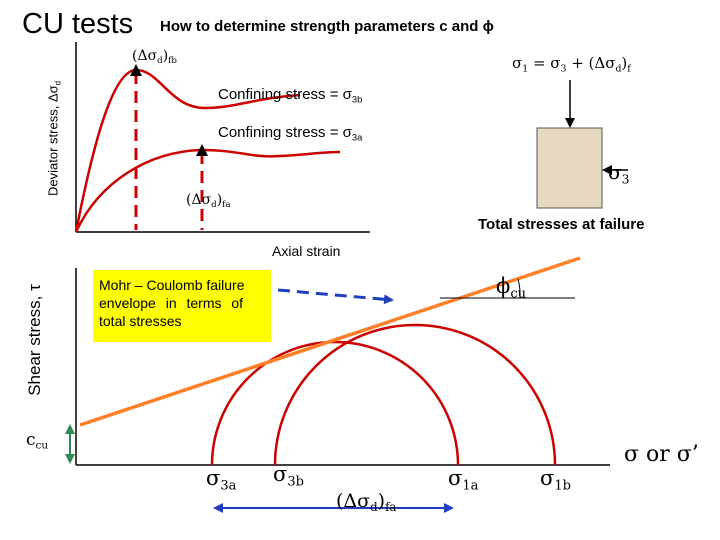  I want to click on mohr-circle-a, so click(335, 403).